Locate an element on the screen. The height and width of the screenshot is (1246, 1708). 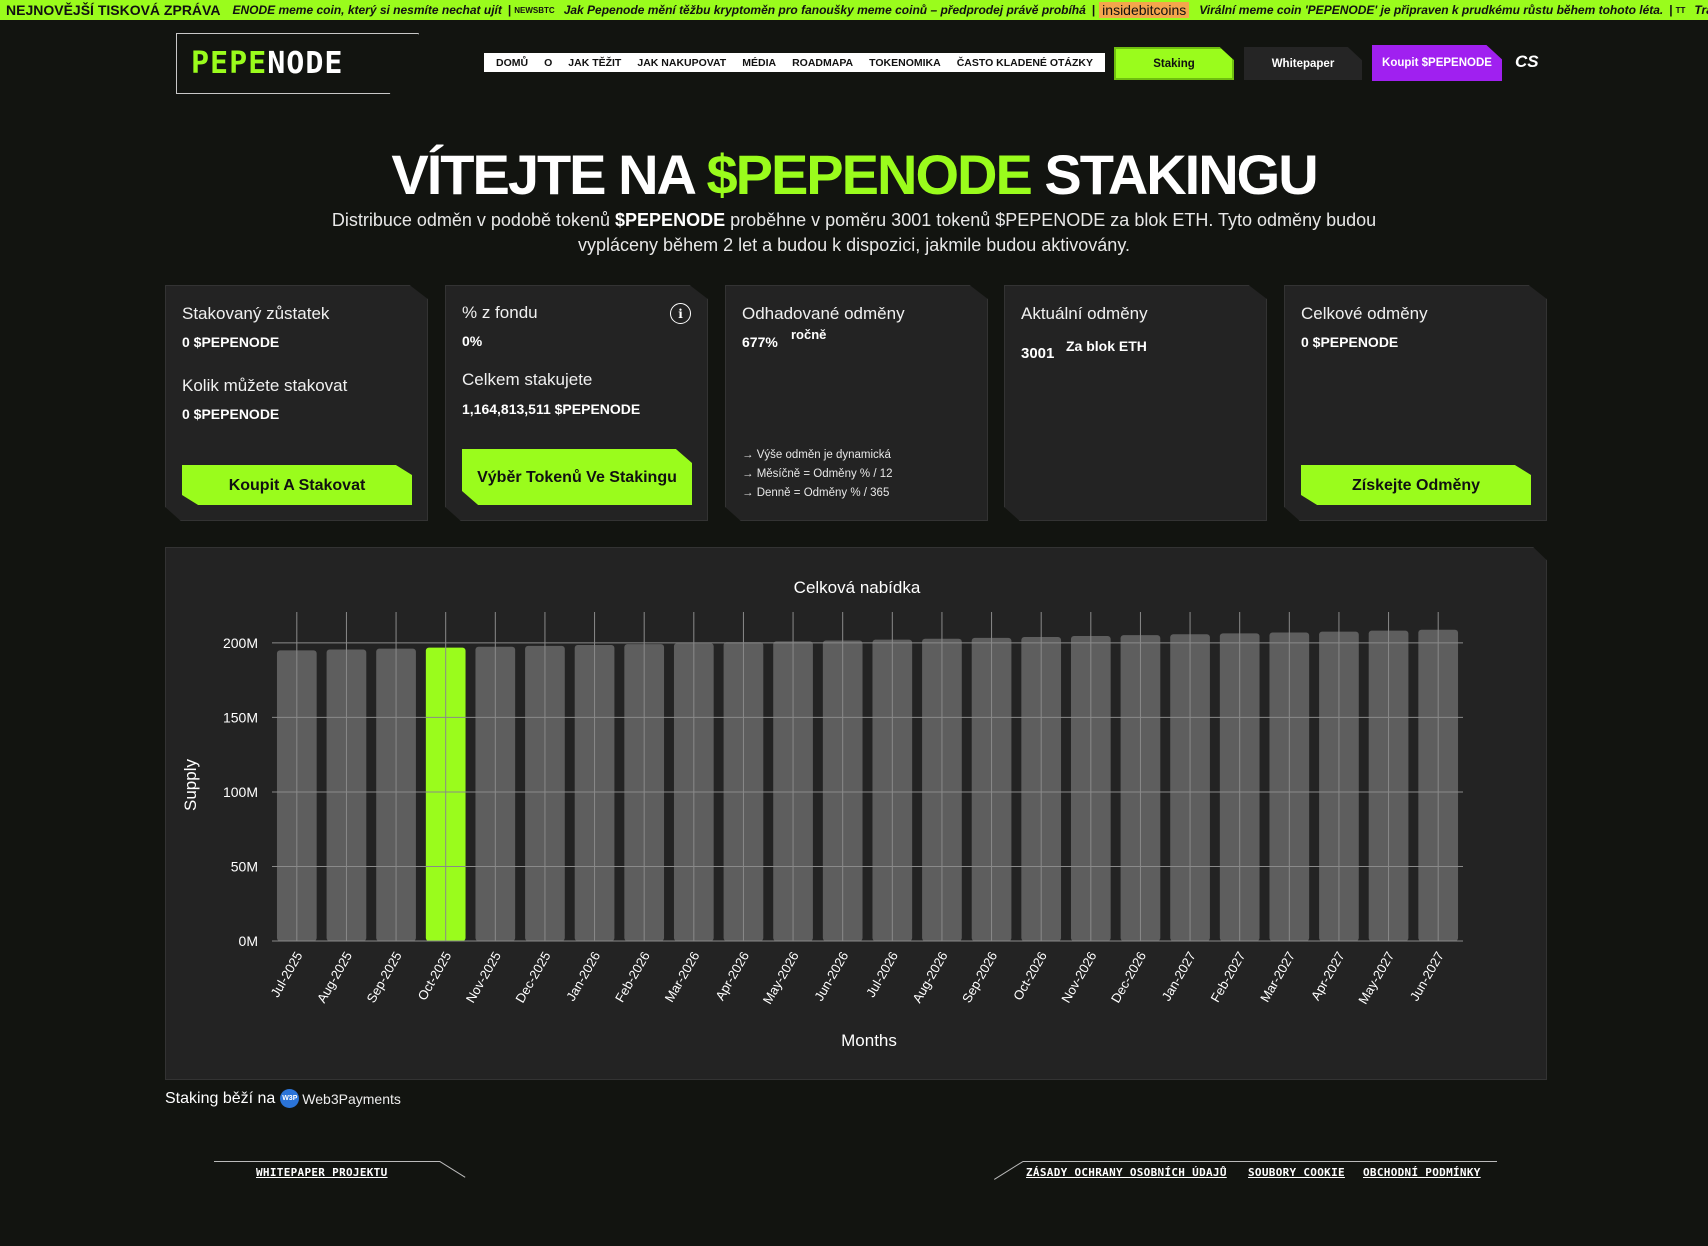
chart-x-tick: Nov-2025 is located at coordinates (483, 977).